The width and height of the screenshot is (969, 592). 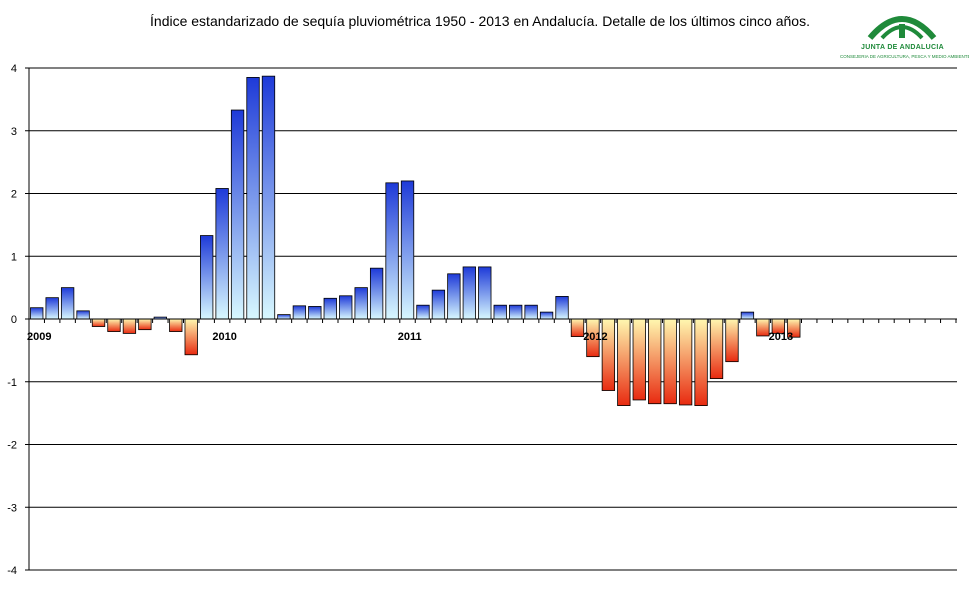 I want to click on year-label: 2009, so click(x=39, y=337).